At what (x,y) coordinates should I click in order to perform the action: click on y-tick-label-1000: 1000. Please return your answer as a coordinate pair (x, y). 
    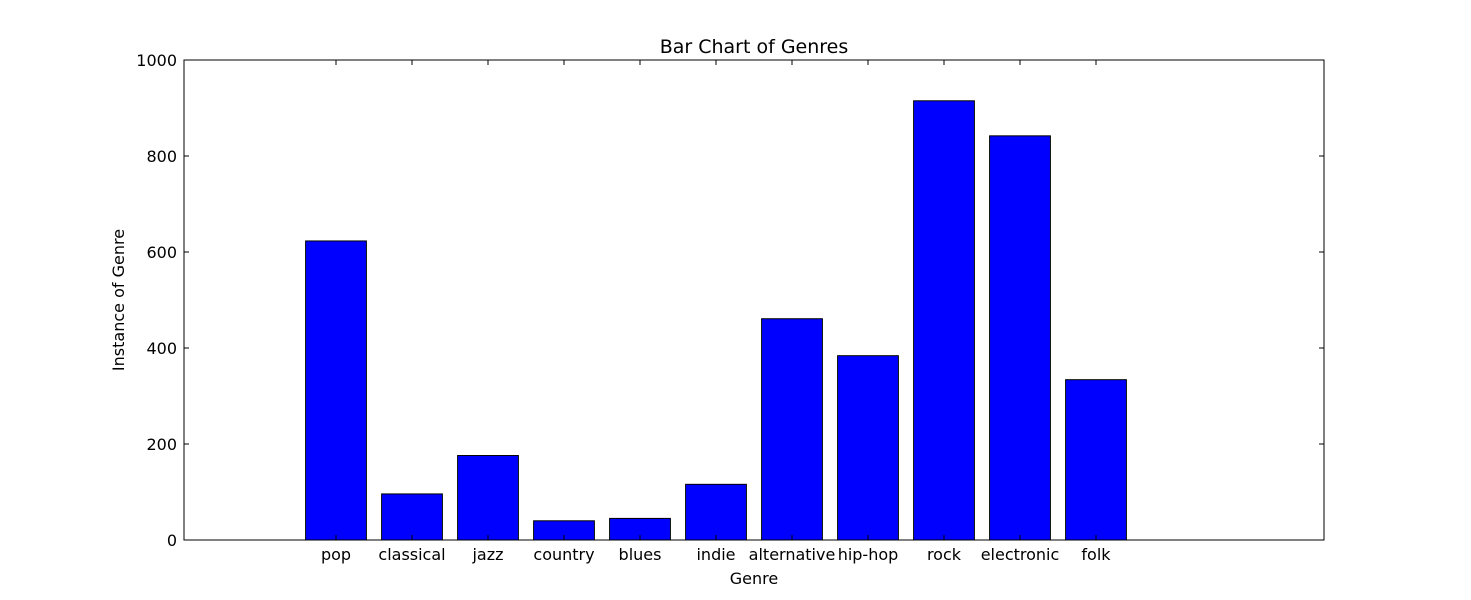
    Looking at the image, I should click on (156, 60).